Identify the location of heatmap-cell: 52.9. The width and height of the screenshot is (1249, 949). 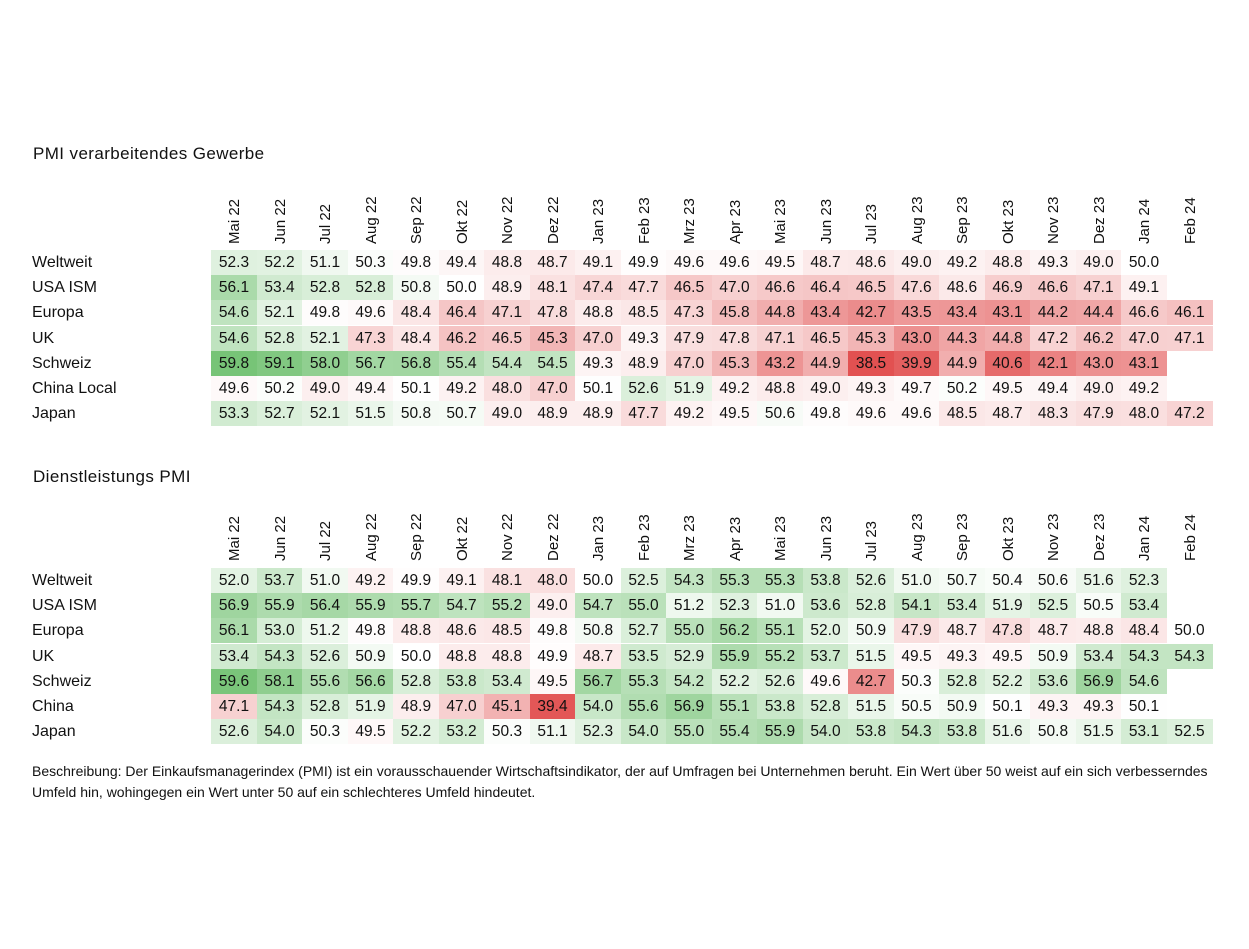
(689, 656).